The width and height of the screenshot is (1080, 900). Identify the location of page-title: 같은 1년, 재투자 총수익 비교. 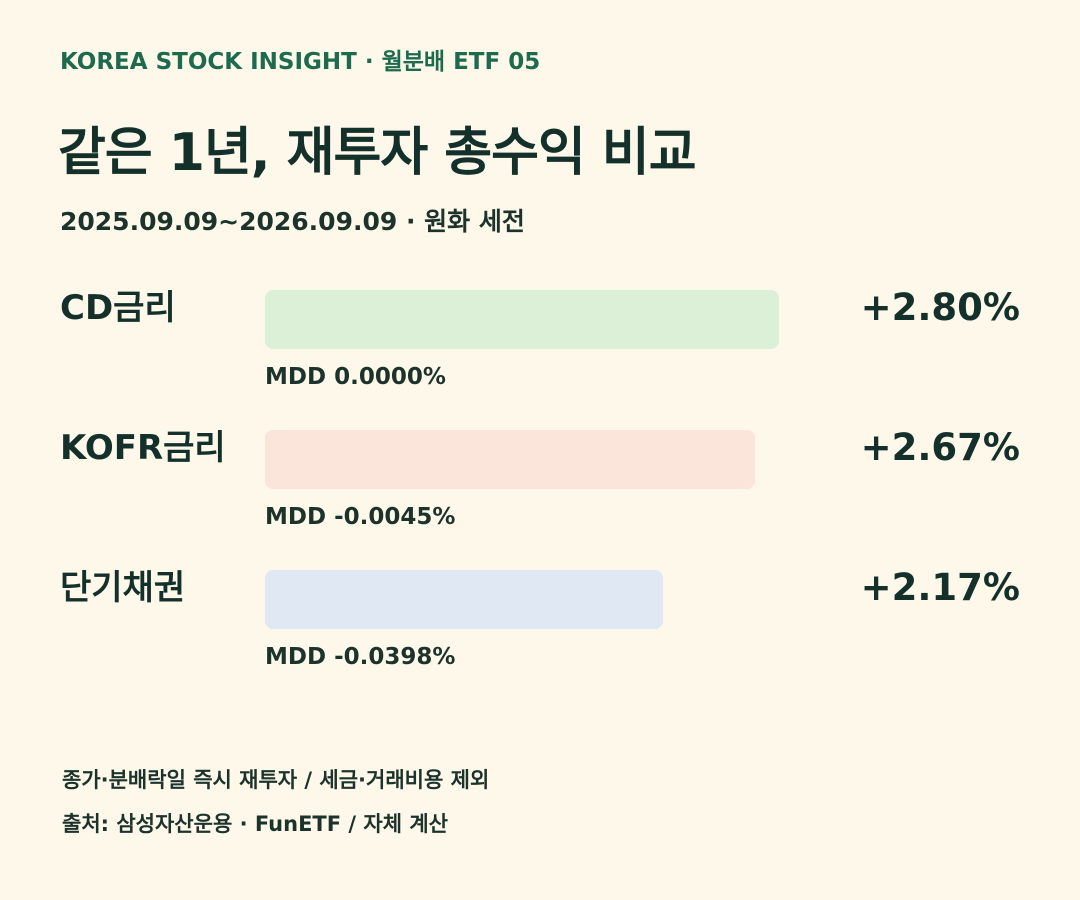
(377, 153).